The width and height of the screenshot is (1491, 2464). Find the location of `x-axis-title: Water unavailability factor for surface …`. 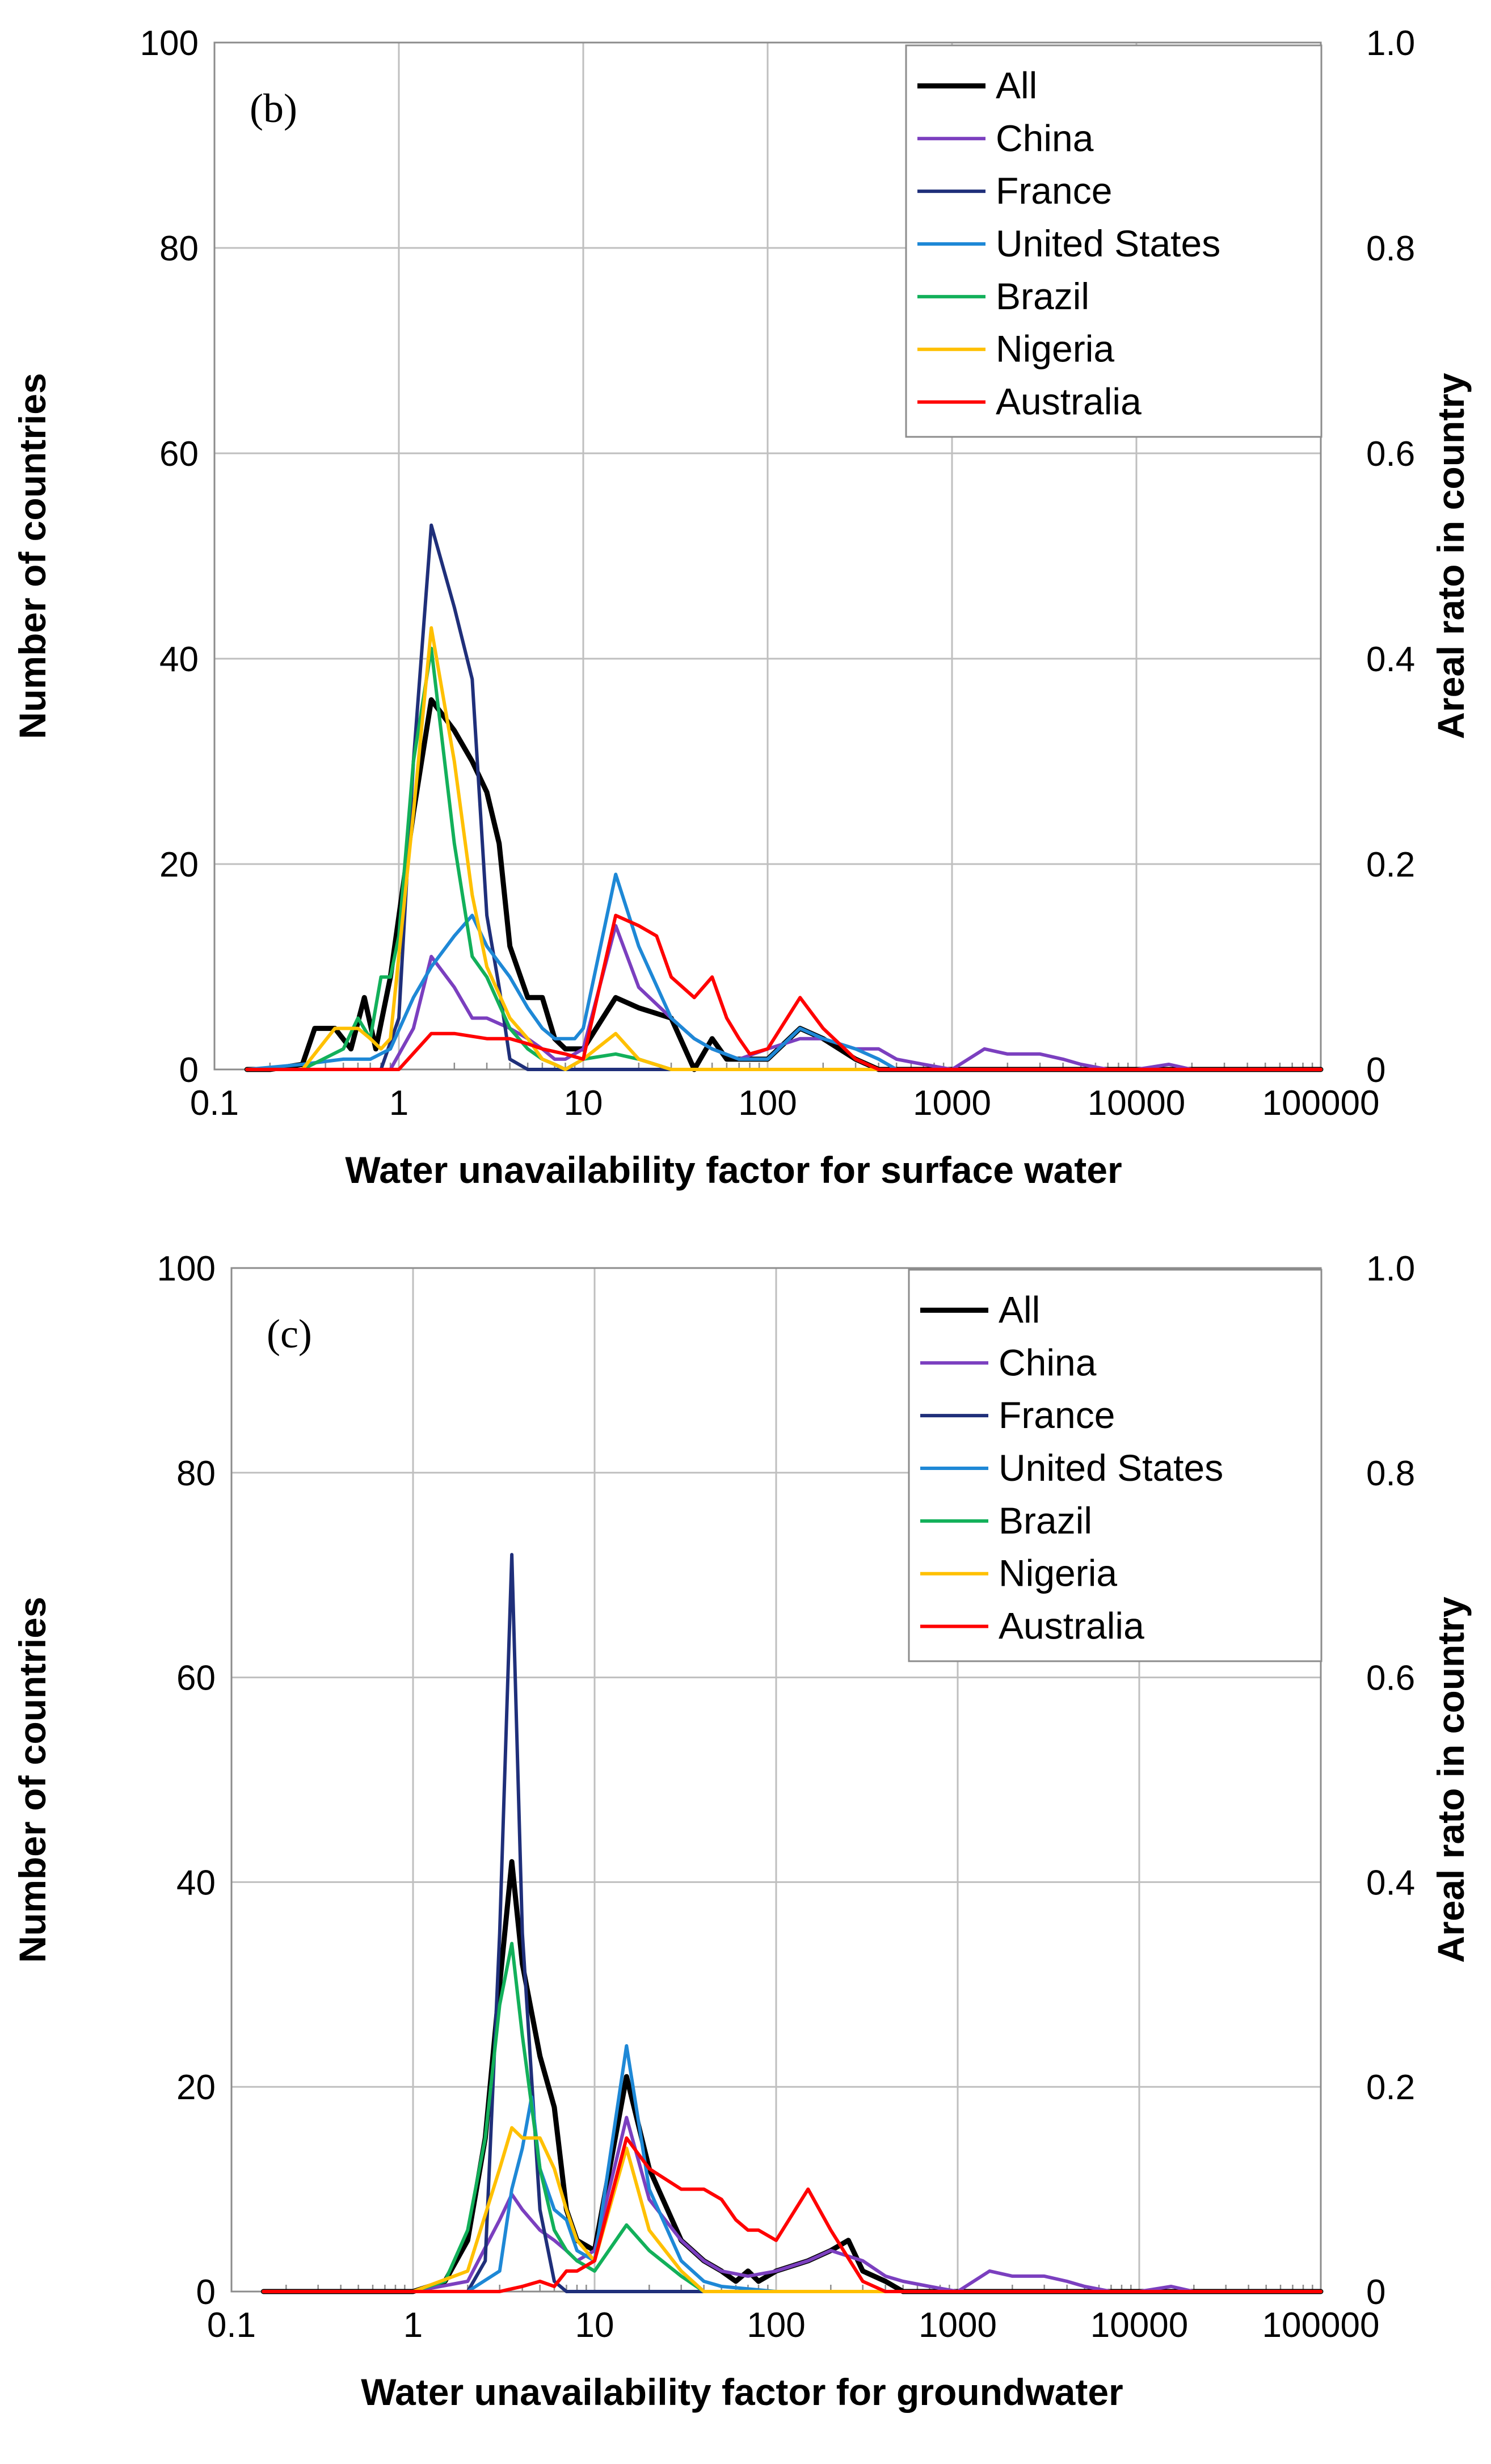

x-axis-title: Water unavailability factor for surface … is located at coordinates (733, 1170).